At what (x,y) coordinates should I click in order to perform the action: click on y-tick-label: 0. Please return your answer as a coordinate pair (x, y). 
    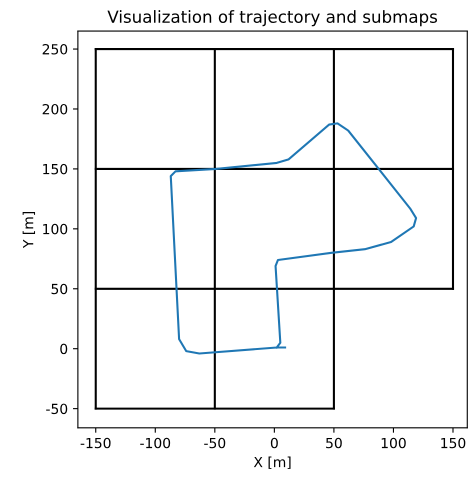
    Looking at the image, I should click on (64, 349).